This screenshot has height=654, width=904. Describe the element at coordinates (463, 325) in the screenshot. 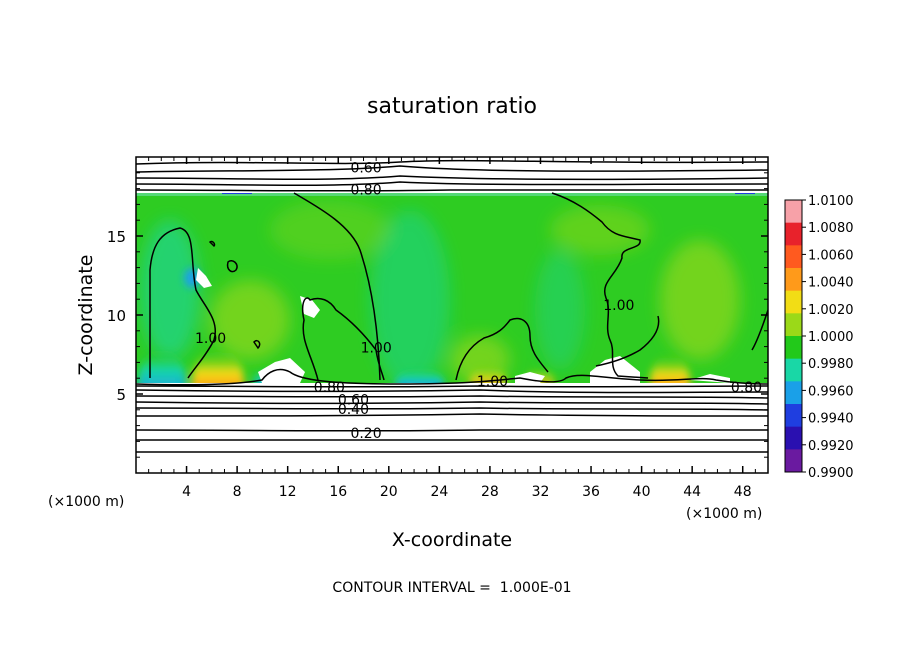

I see `clear-air-patches` at that location.